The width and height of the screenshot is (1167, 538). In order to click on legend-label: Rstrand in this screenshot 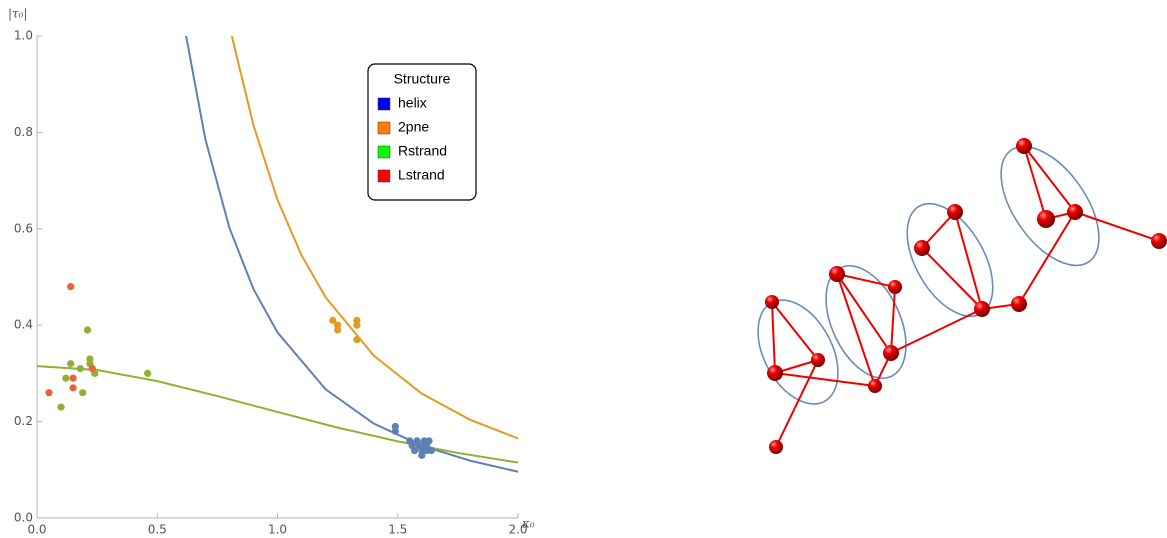, I will do `click(422, 151)`.